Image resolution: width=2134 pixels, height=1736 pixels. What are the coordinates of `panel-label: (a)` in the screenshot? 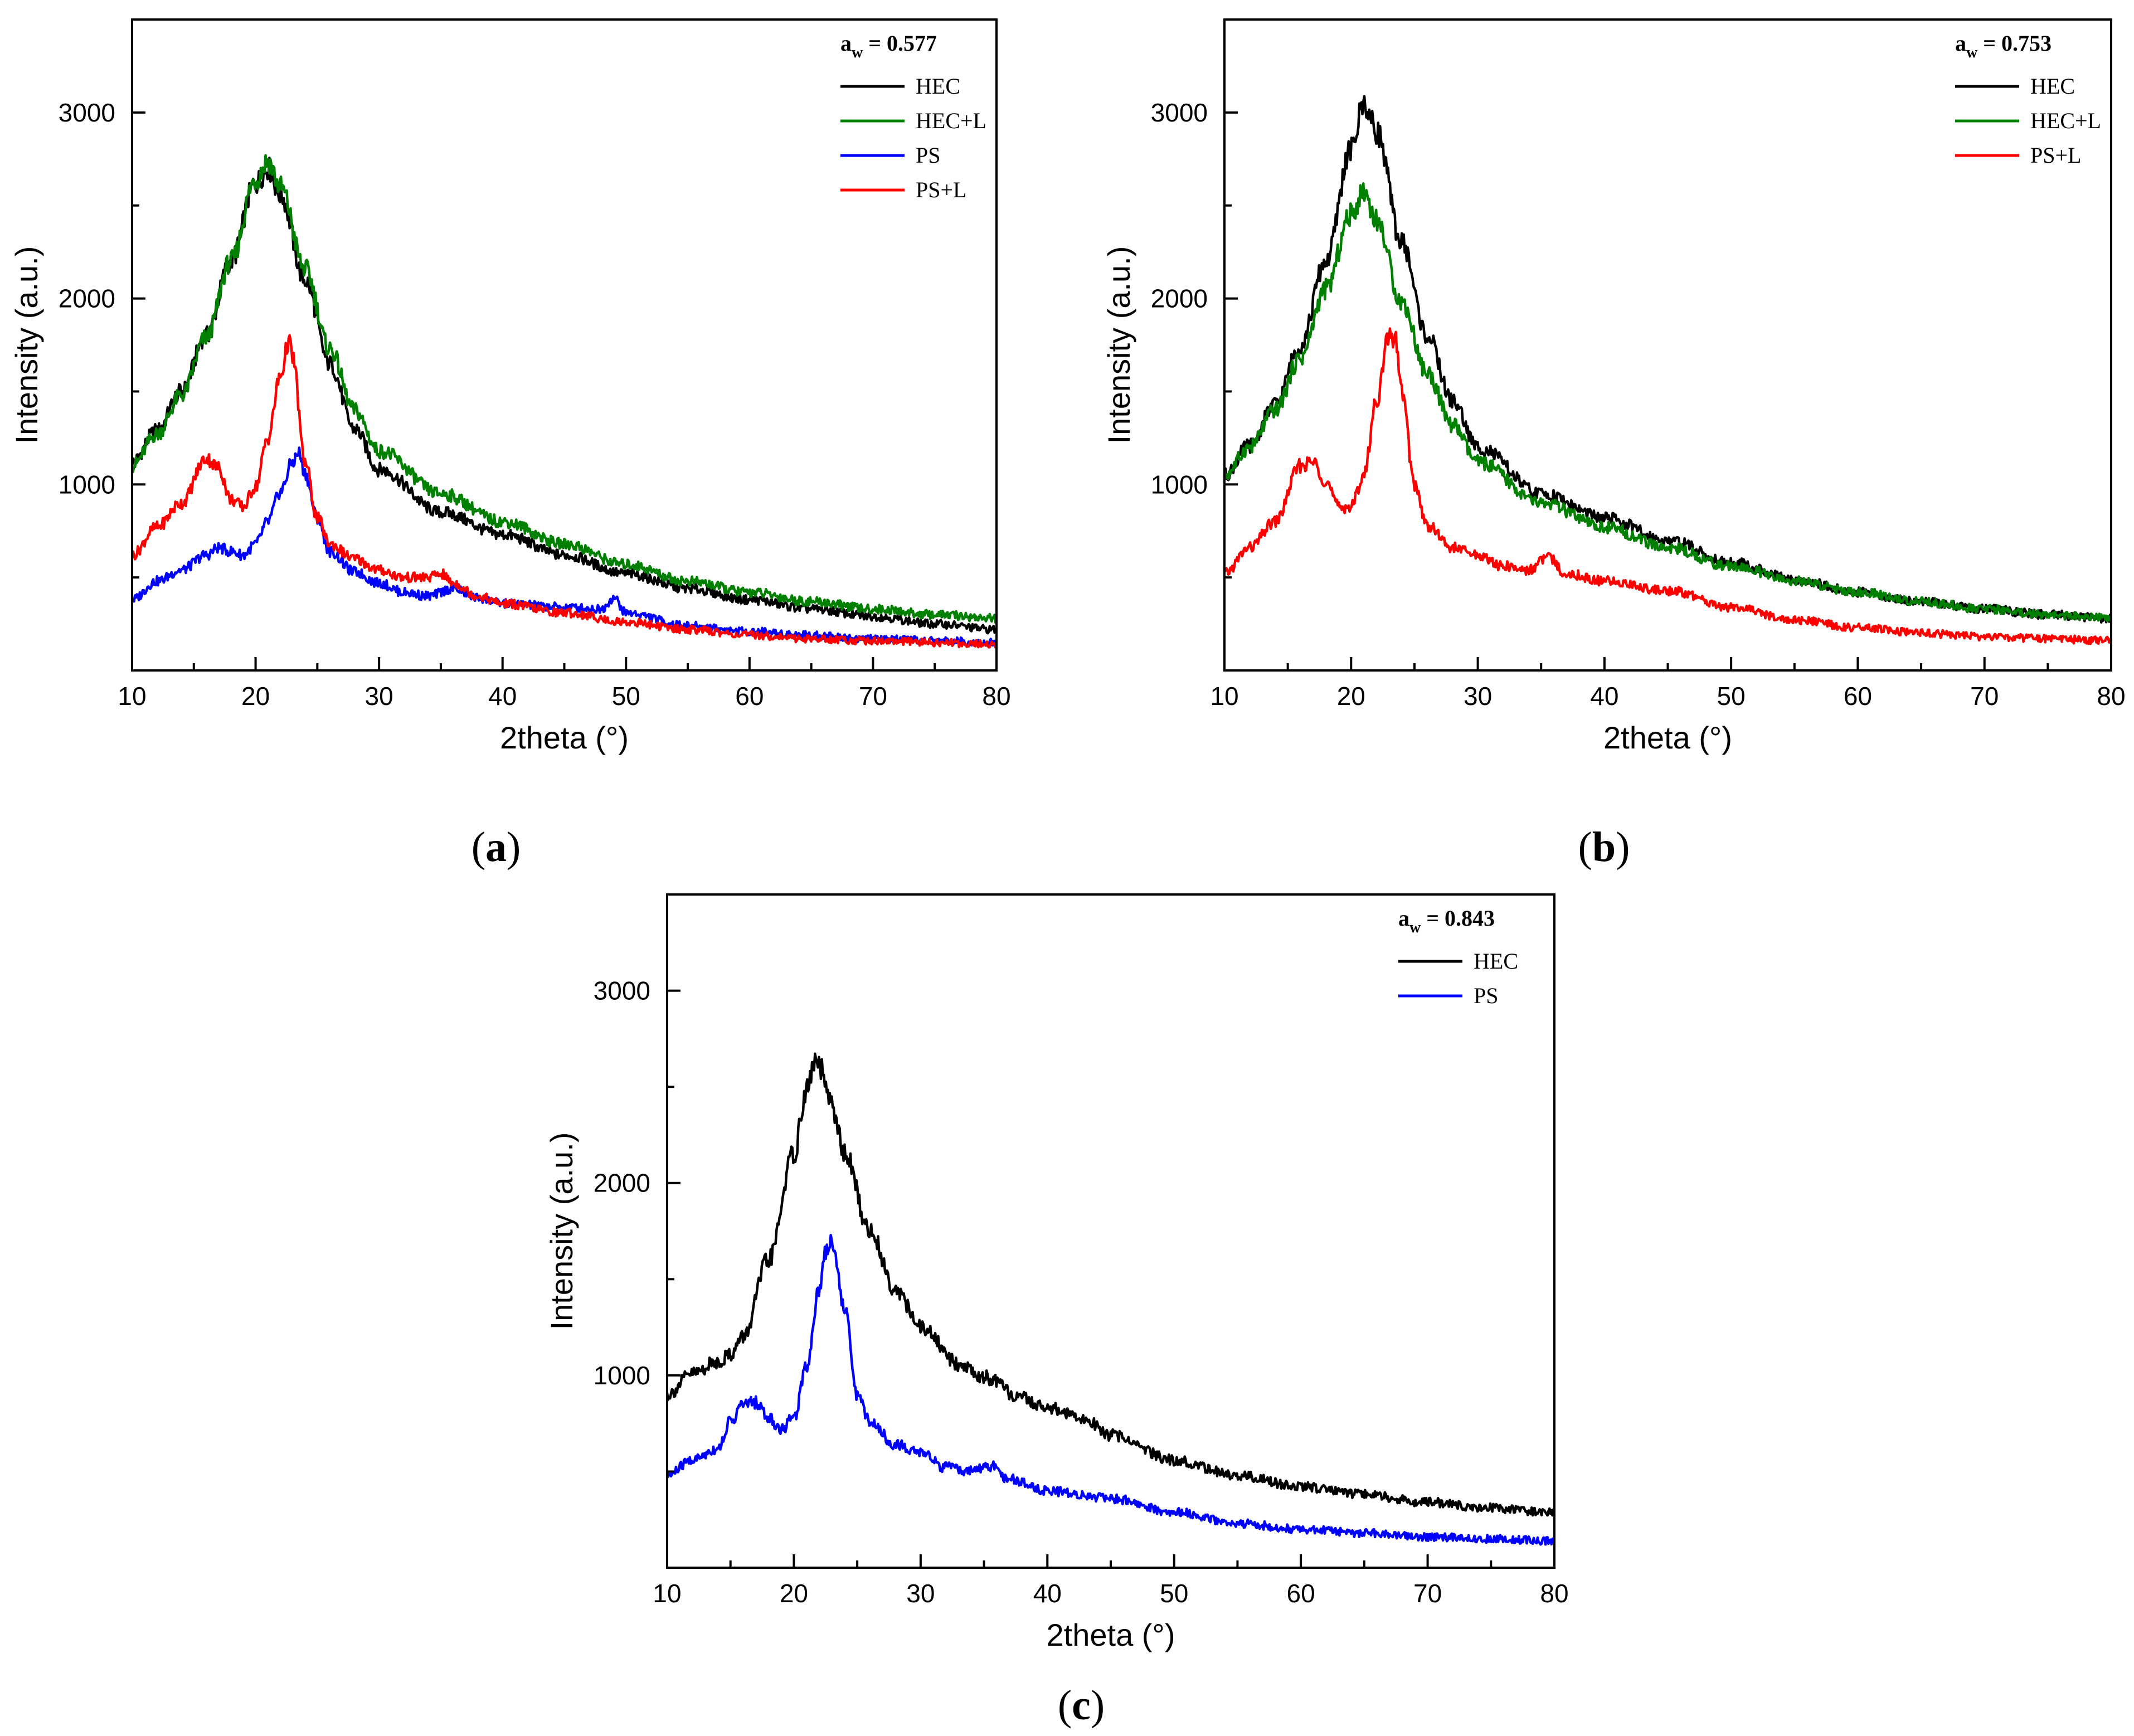 It's located at (496, 847).